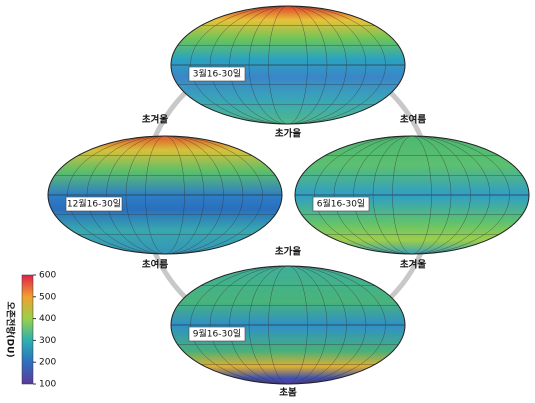  I want to click on season-label: 초봄, so click(288, 393).